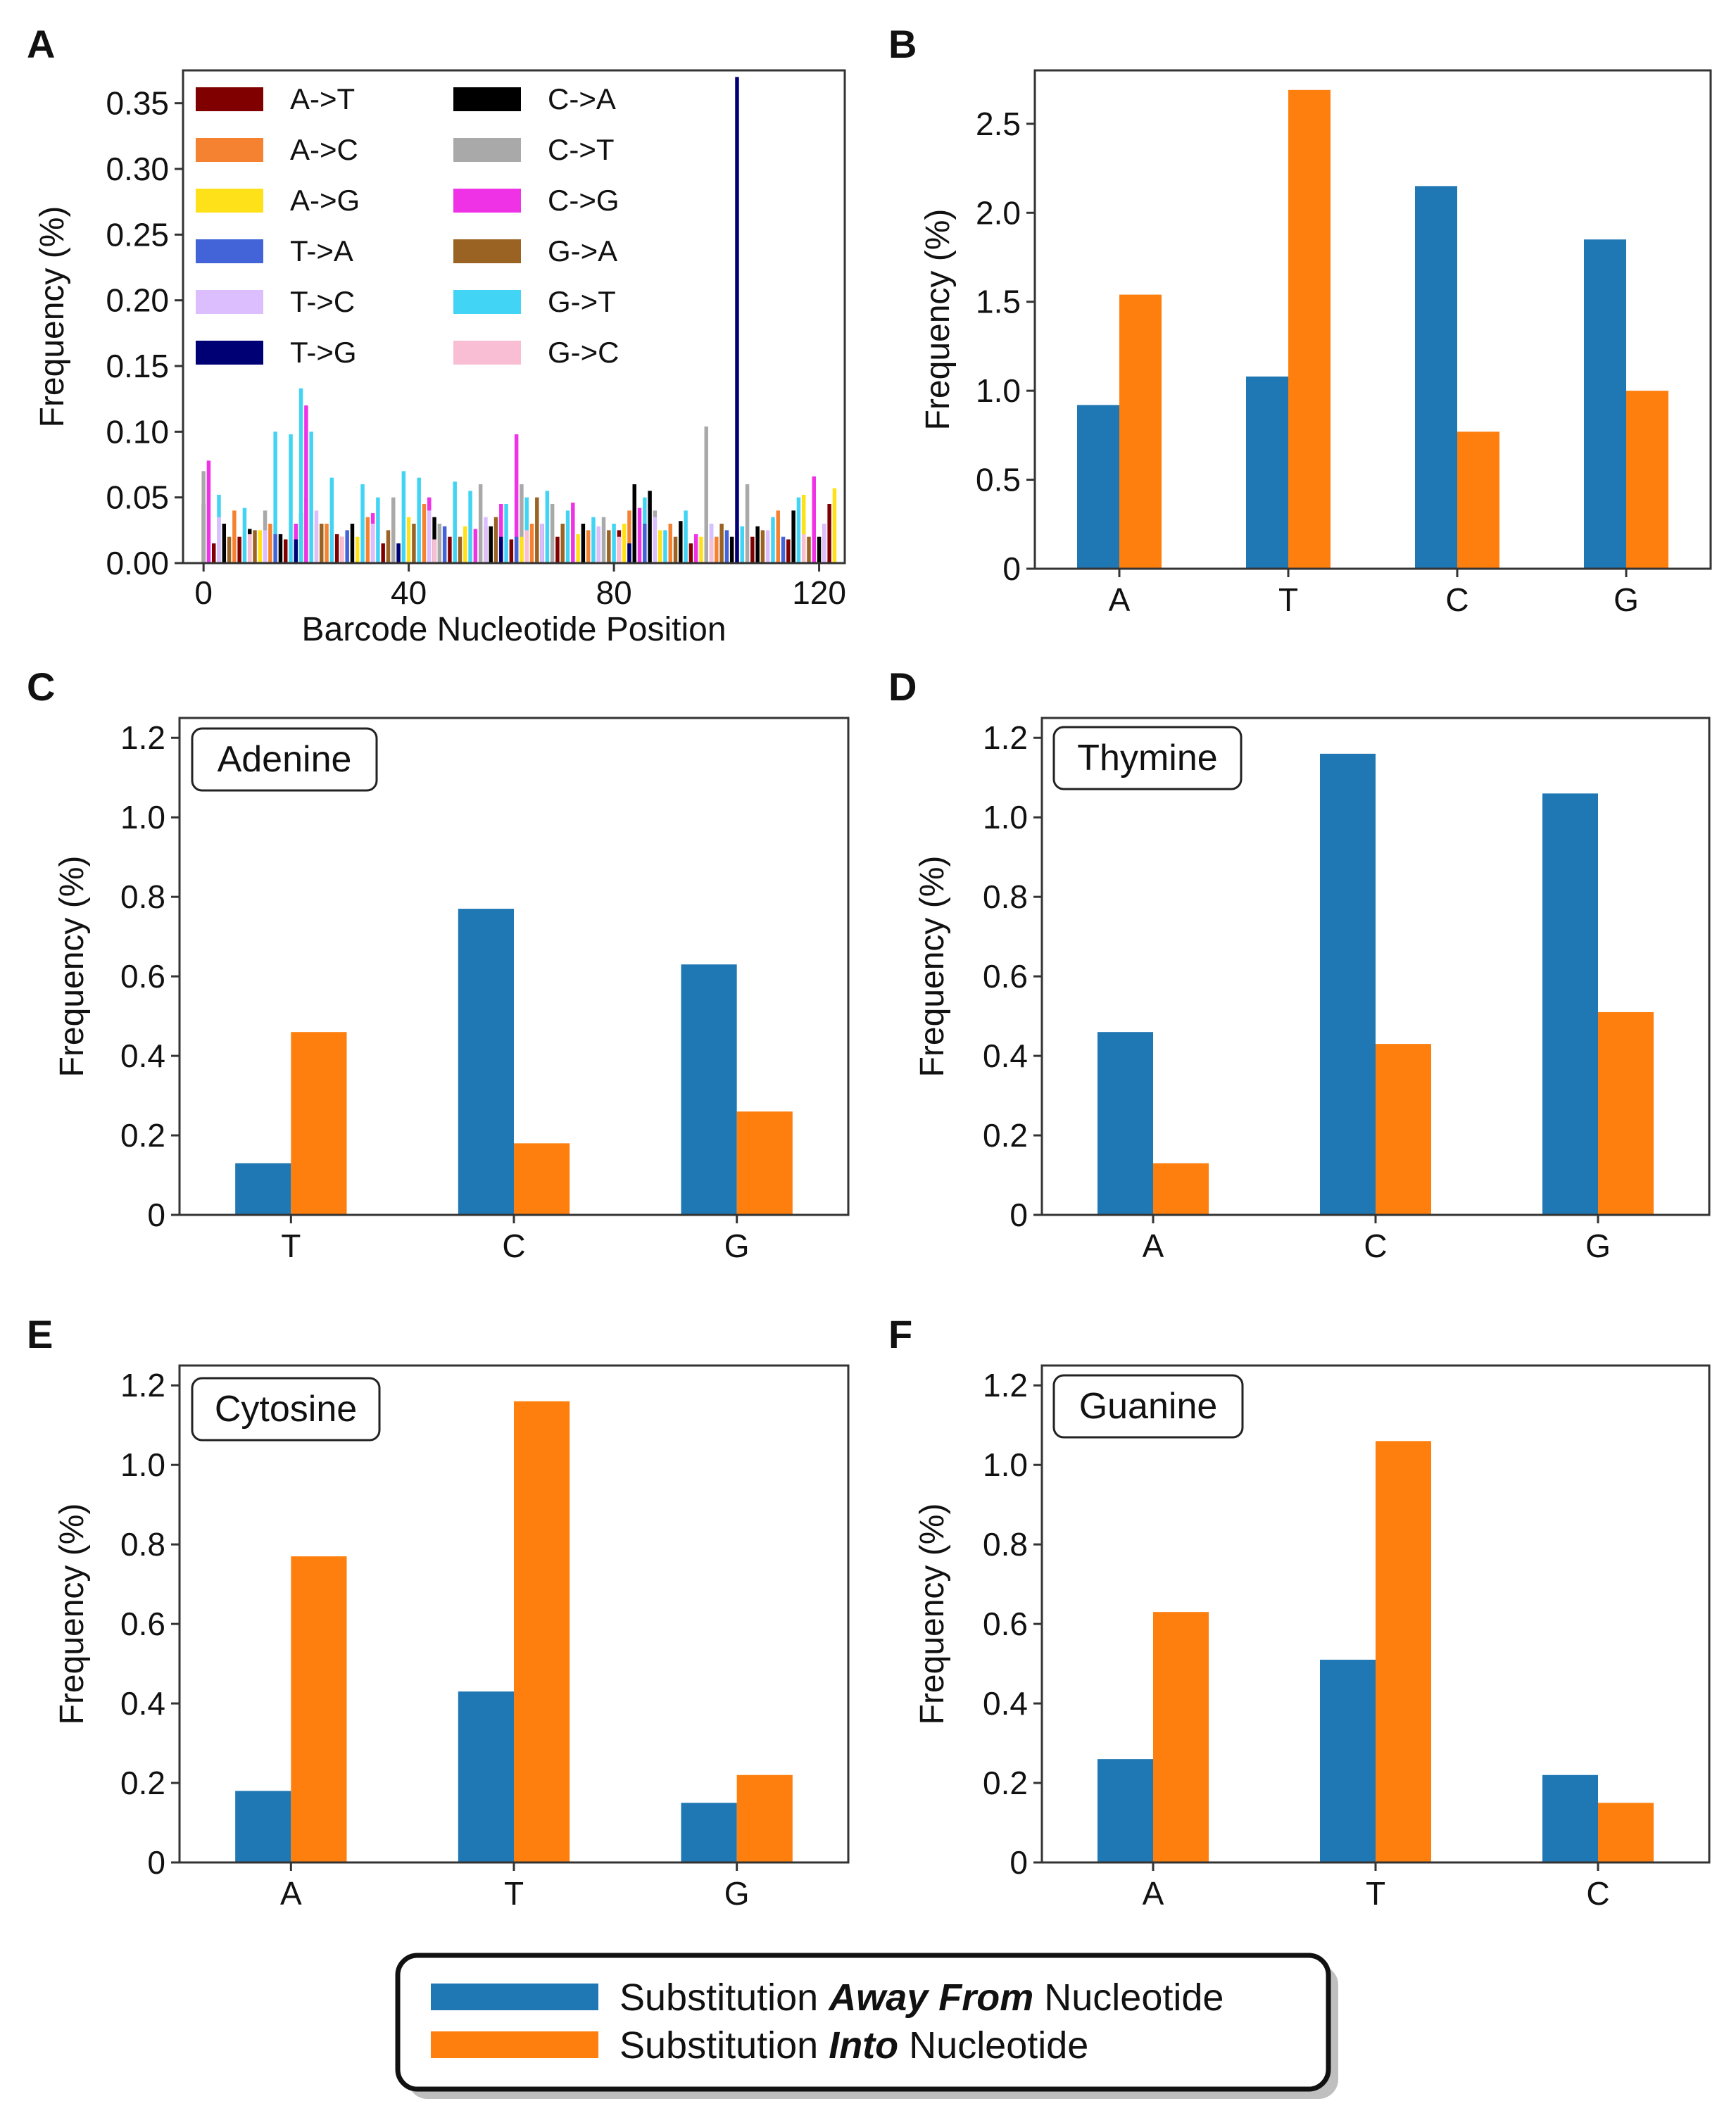 This screenshot has width=1736, height=2125. What do you see at coordinates (323, 352) in the screenshot?
I see `svg-text: T->G` at bounding box center [323, 352].